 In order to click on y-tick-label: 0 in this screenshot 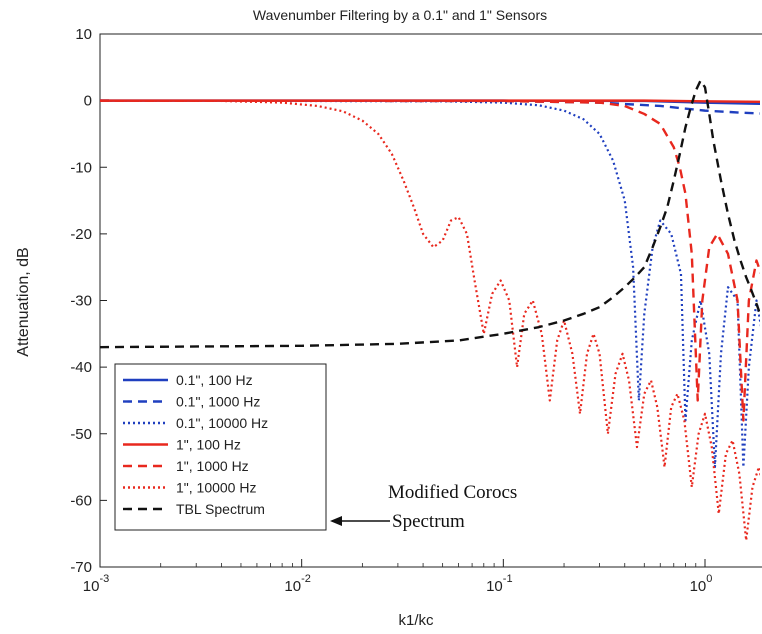, I will do `click(88, 101)`.